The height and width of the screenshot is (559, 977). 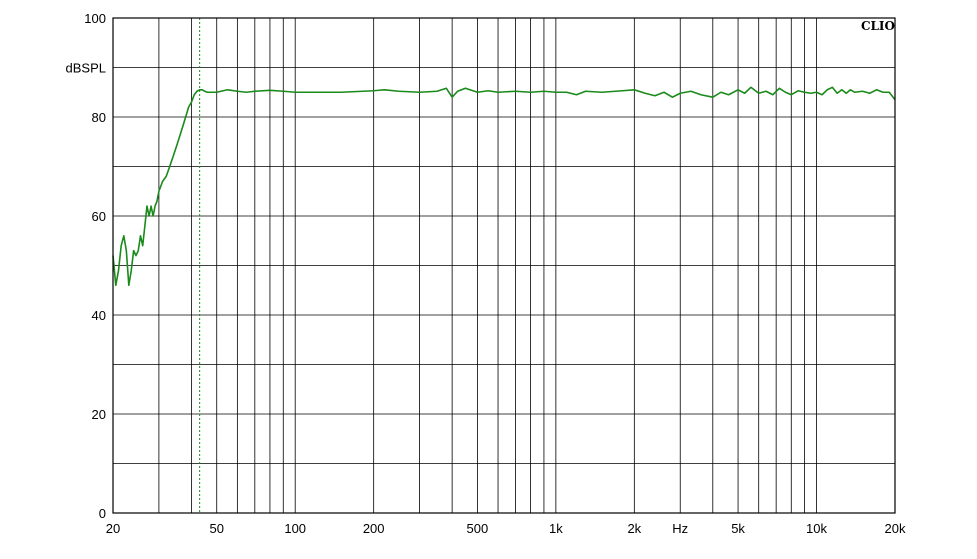 I want to click on brand-label: CLIO, so click(x=878, y=26).